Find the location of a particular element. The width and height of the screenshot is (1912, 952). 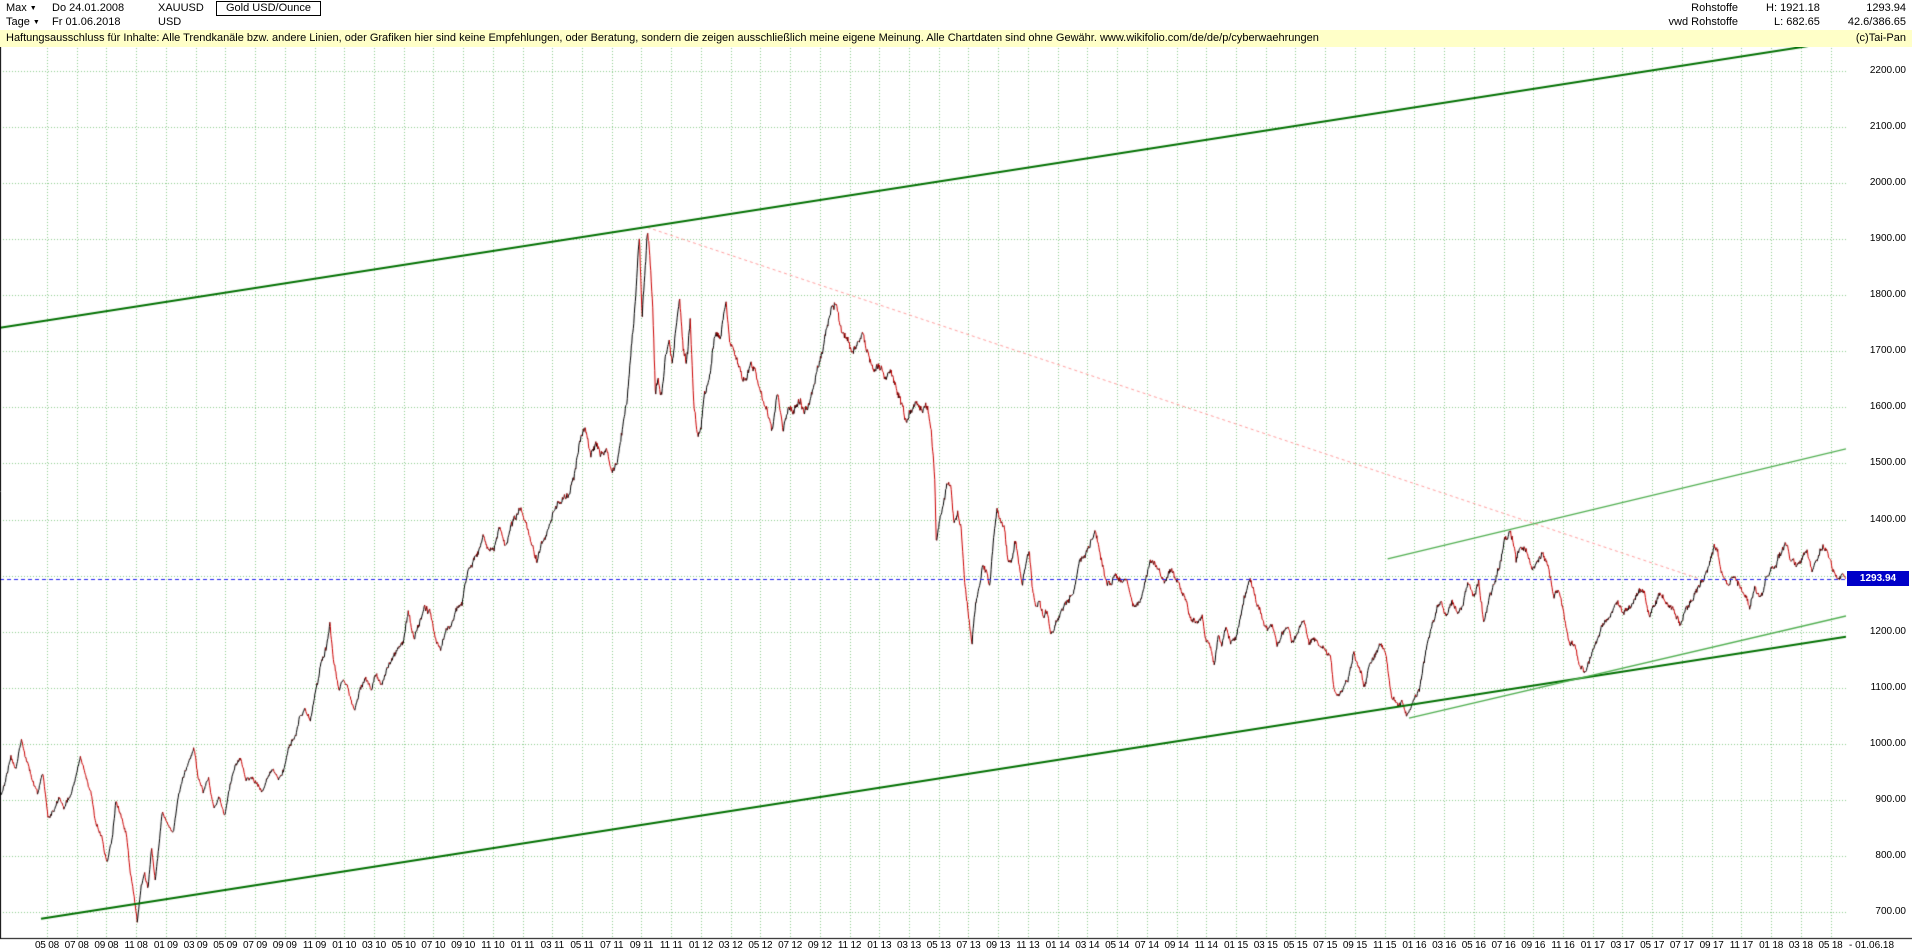

x-tick-label: 07 15 is located at coordinates (1325, 945).